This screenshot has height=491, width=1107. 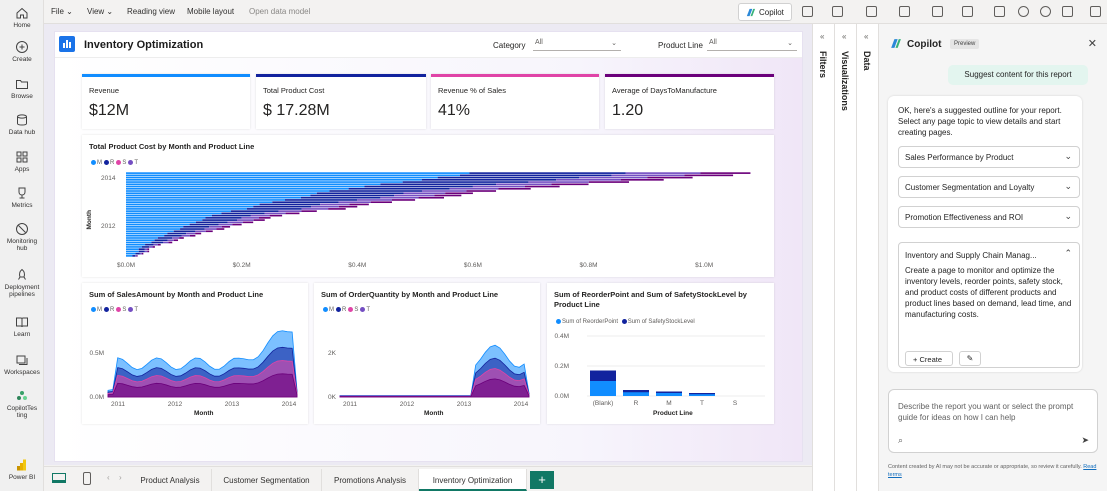 What do you see at coordinates (341, 101) in the screenshot?
I see `kpi-card-total-product-cost: Total Product Cost $ 17.28M` at bounding box center [341, 101].